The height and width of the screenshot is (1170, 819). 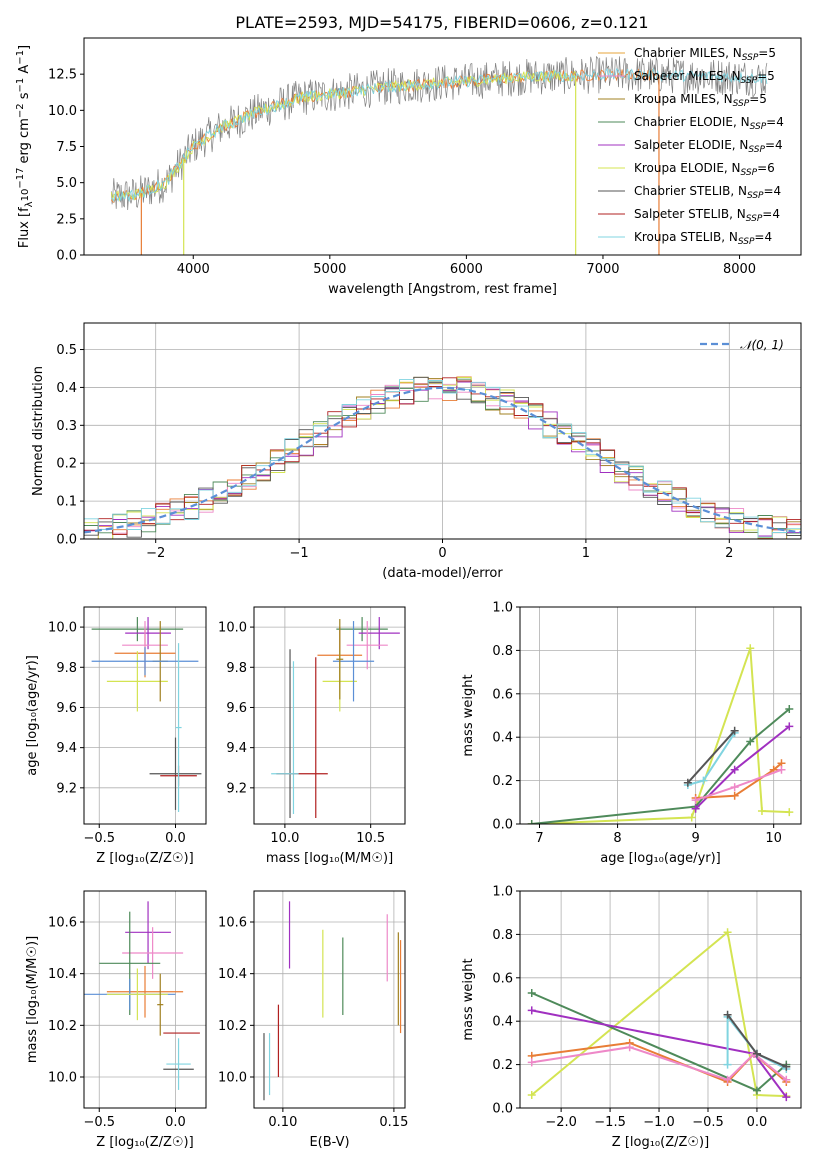 What do you see at coordinates (66, 388) in the screenshot?
I see `residuals-y-tick-label: 0.4` at bounding box center [66, 388].